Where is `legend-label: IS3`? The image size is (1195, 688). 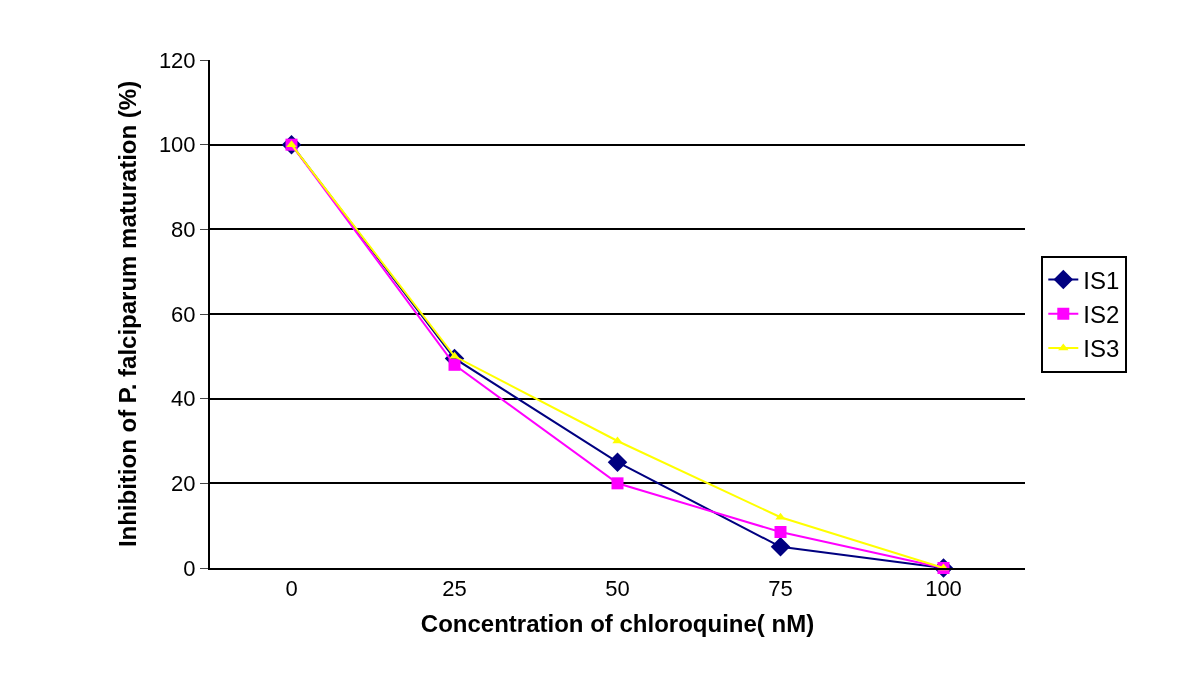
legend-label: IS3 is located at coordinates (1101, 349).